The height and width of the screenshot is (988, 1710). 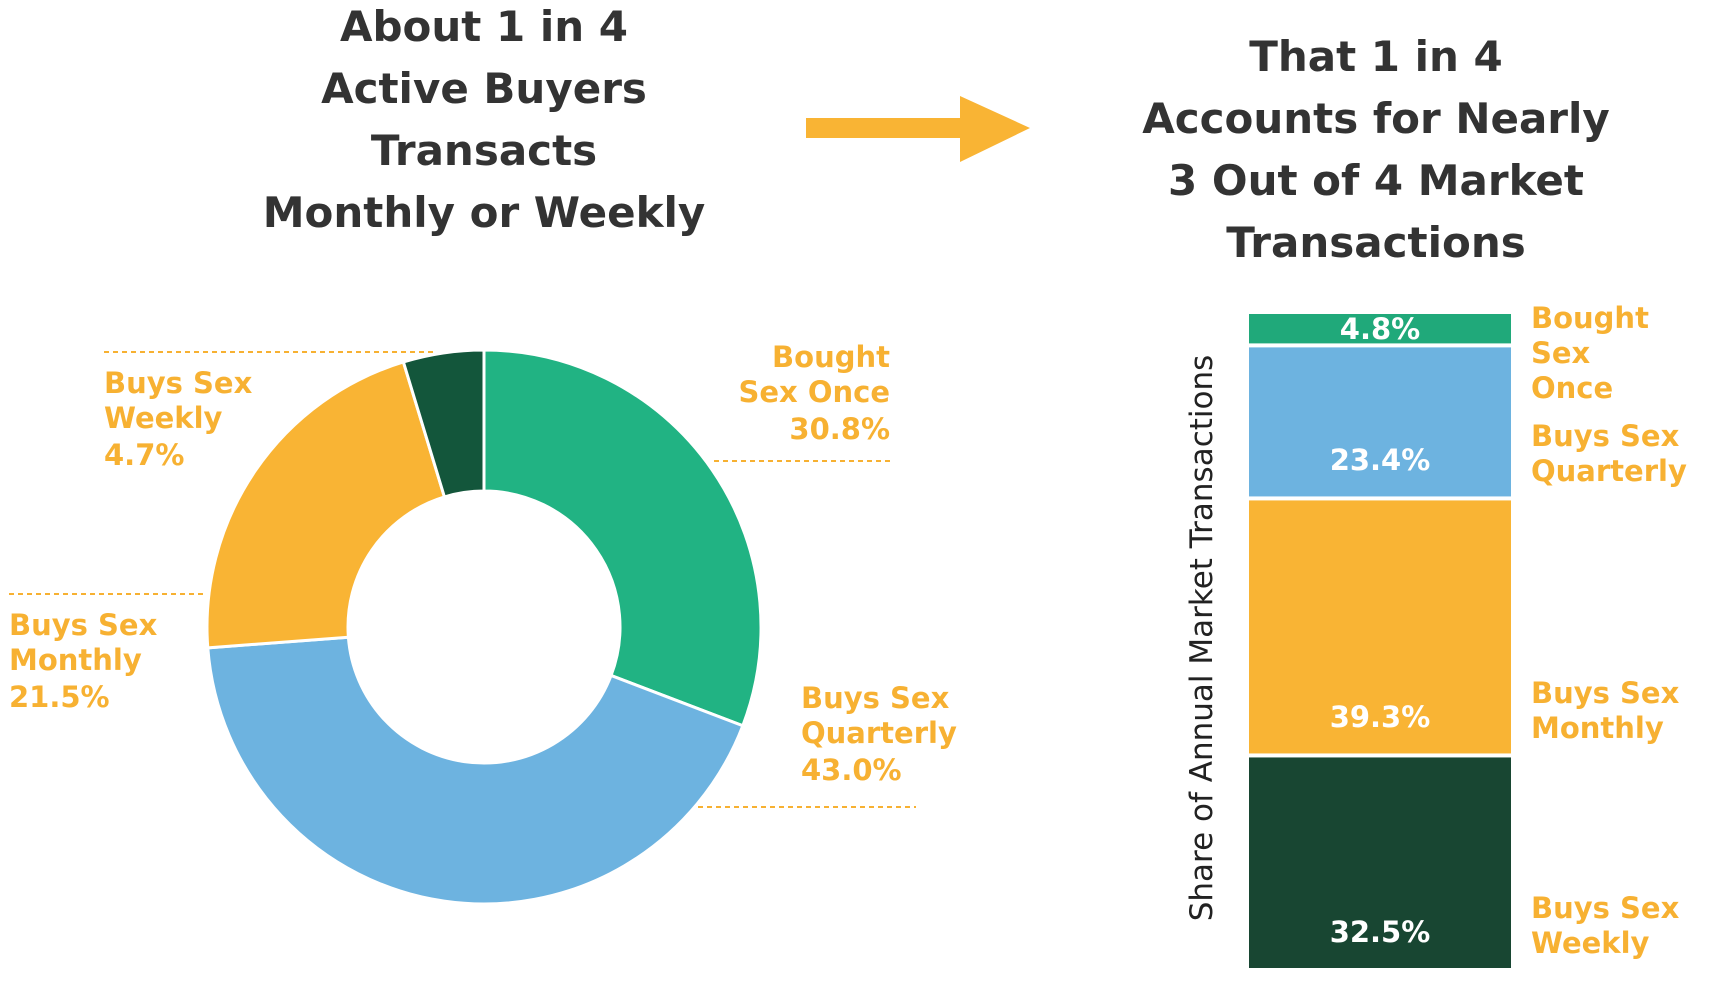 I want to click on slice-label: Buys Sex Quarterly, so click(x=879, y=715).